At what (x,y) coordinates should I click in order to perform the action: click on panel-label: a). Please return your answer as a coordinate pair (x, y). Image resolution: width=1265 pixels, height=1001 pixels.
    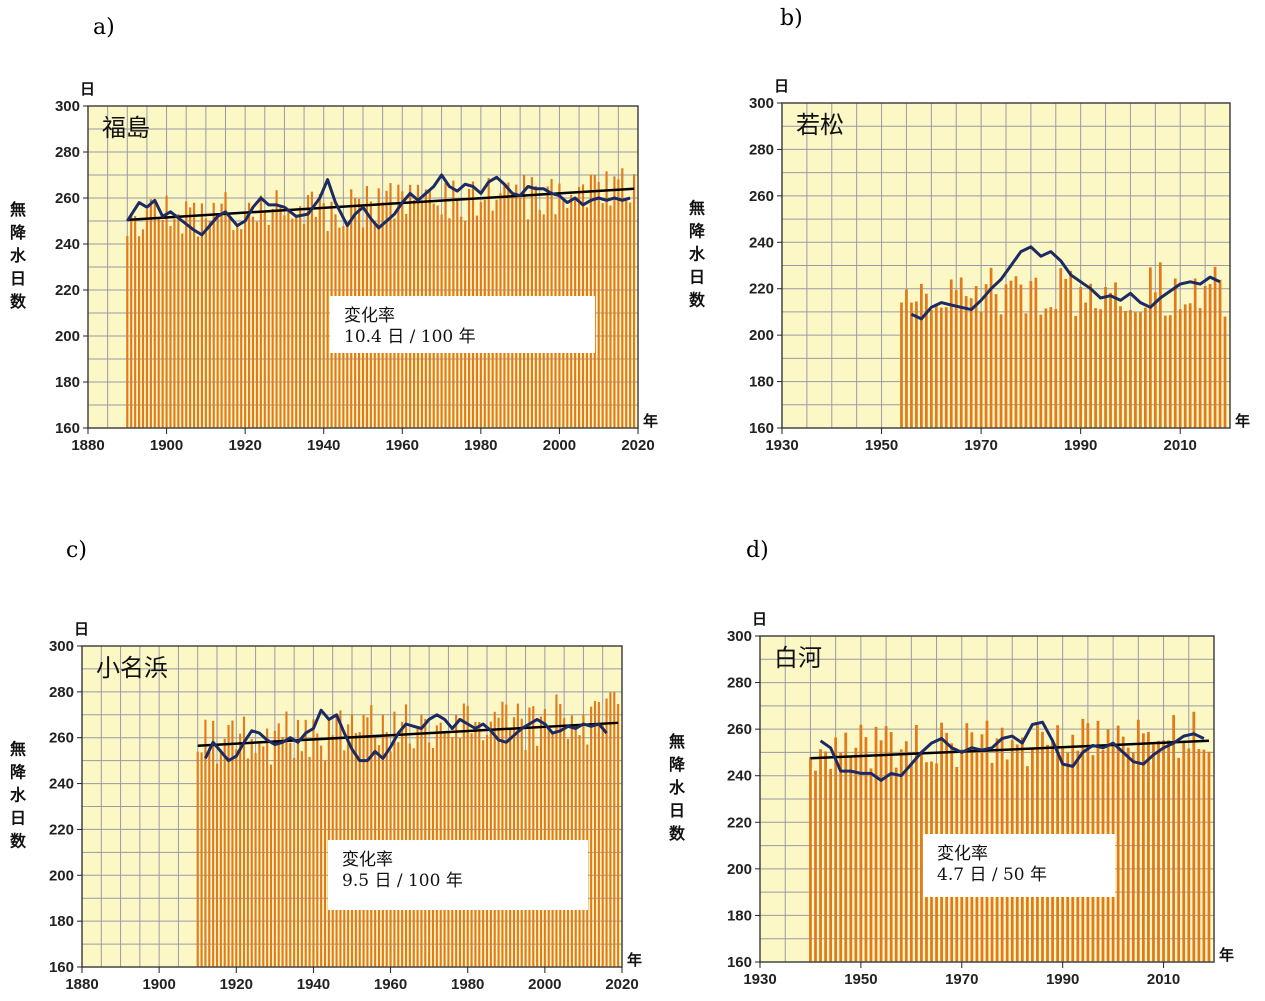
    Looking at the image, I should click on (104, 27).